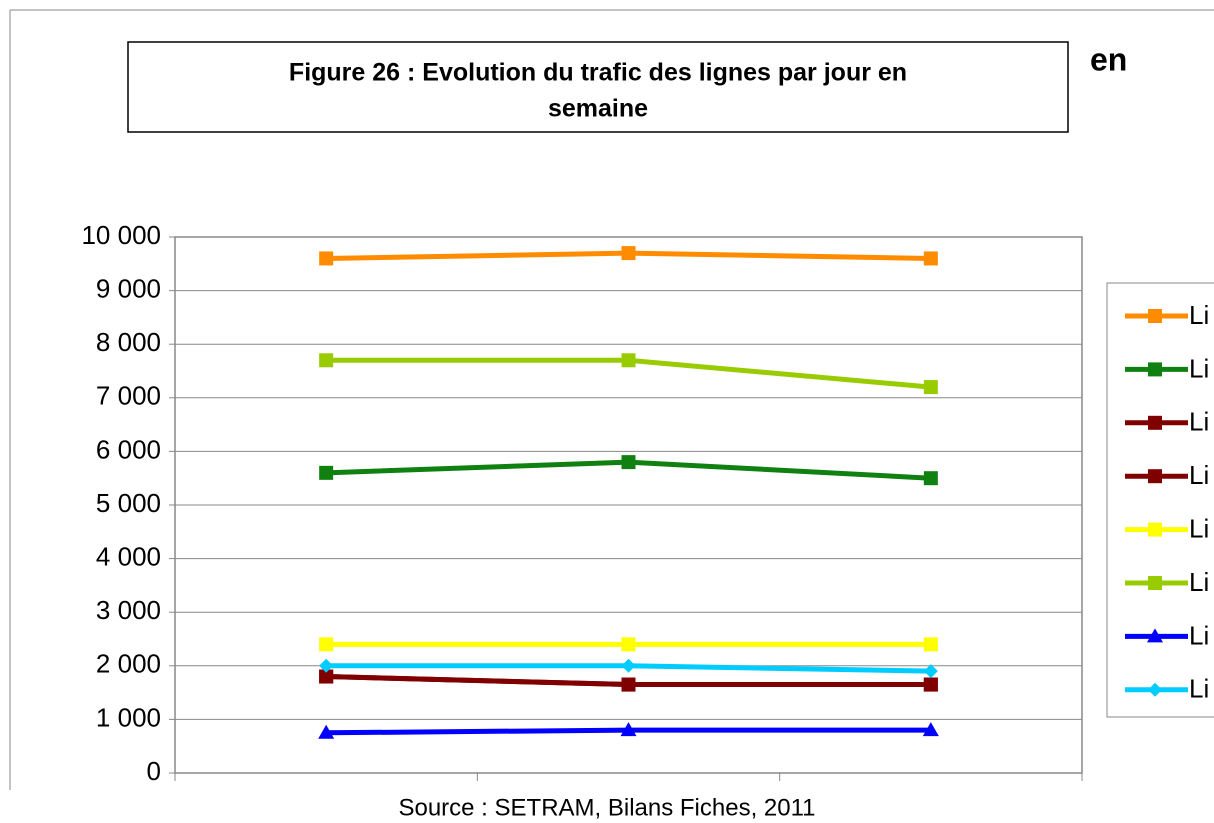 The width and height of the screenshot is (1214, 823). I want to click on annotation: en, so click(1108, 59).